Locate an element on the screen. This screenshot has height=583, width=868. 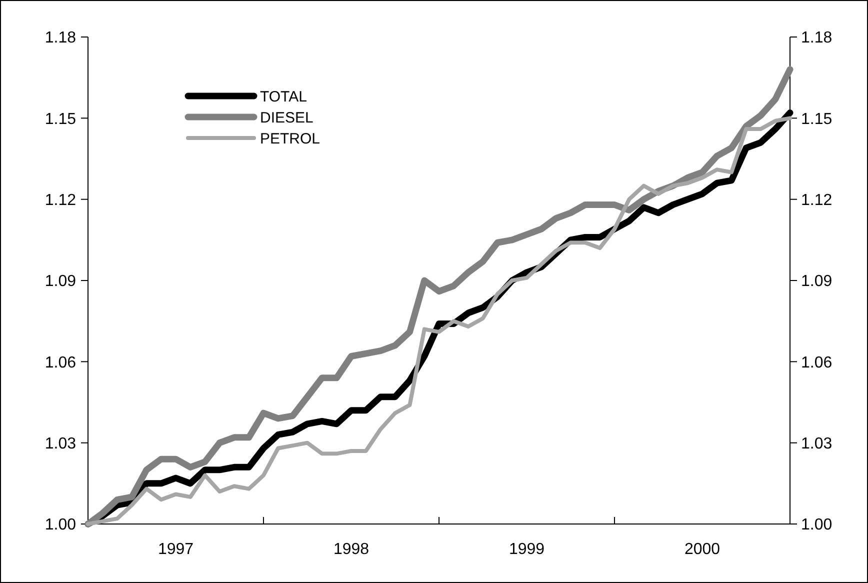
y2-tick-label: 1.09 is located at coordinates (816, 281).